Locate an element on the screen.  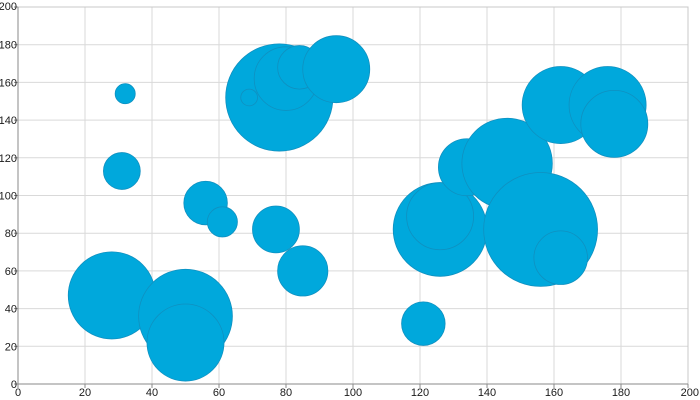
y-tick-label: 200 is located at coordinates (8, 7).